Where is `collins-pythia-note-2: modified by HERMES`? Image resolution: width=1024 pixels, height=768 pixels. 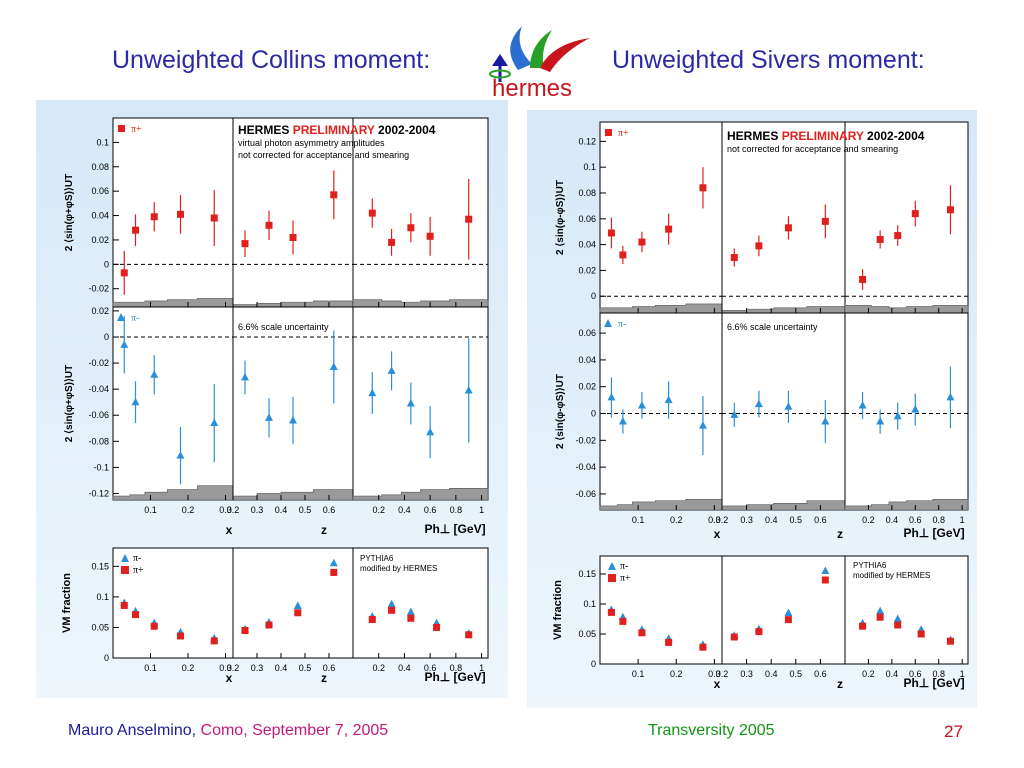 collins-pythia-note-2: modified by HERMES is located at coordinates (398, 568).